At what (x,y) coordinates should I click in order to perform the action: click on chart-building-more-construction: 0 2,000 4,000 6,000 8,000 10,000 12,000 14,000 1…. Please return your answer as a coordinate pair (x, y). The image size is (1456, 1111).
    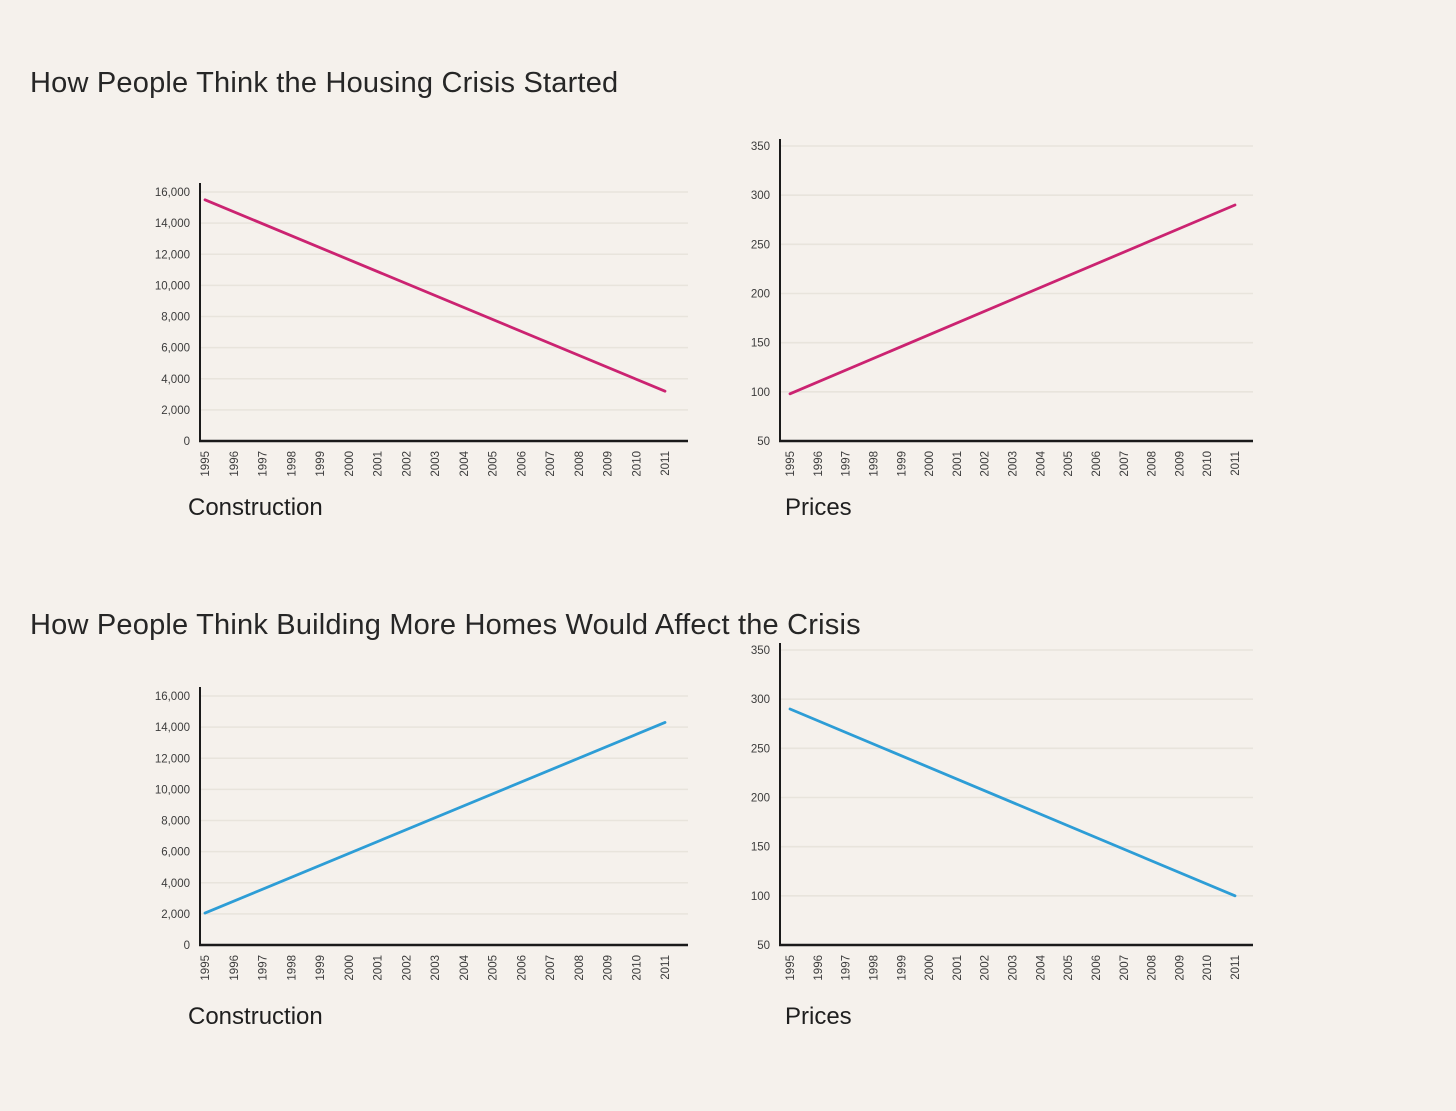
    Looking at the image, I should click on (412, 814).